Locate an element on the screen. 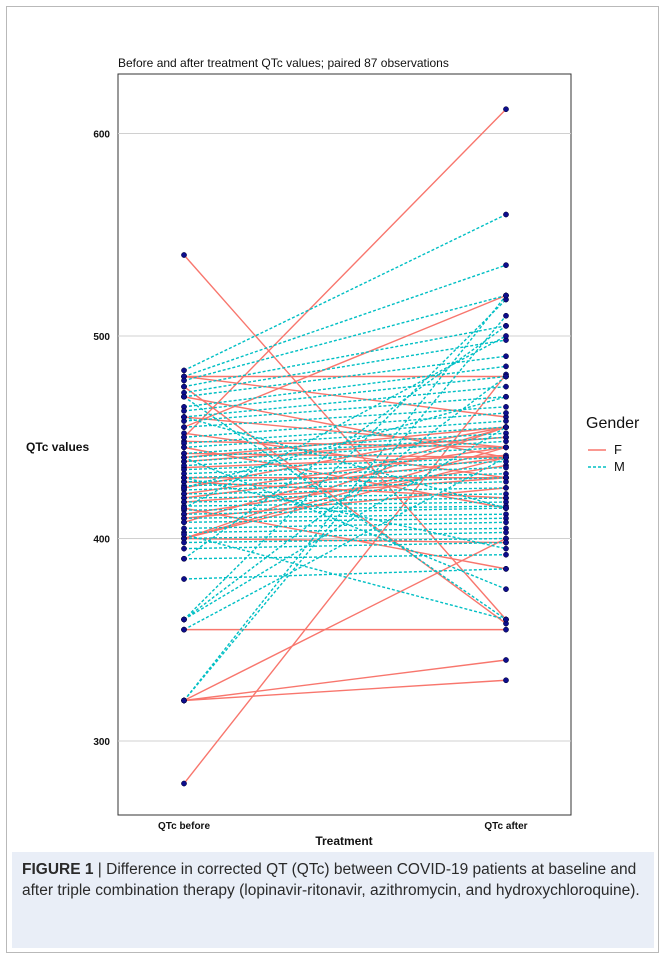 Image resolution: width=666 pixels, height=959 pixels. y-tick-label: 300 is located at coordinates (101, 742).